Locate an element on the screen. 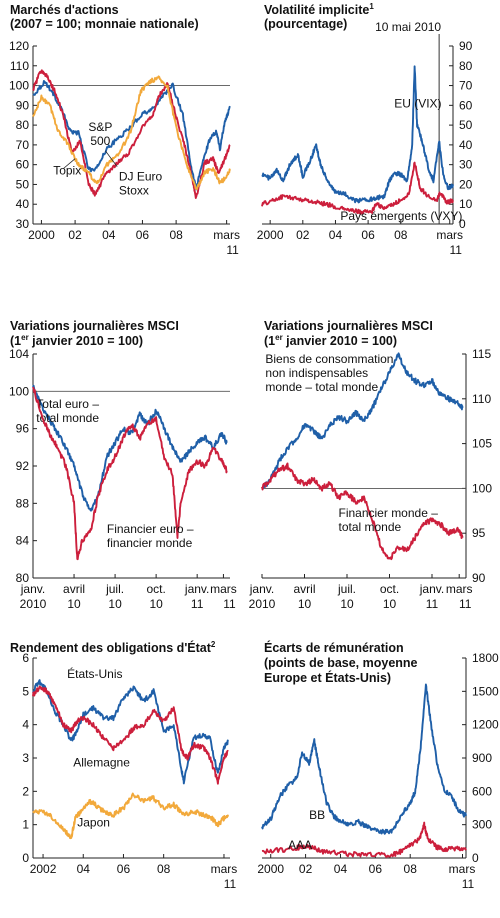 This screenshot has height=918, width=500. chart-subtitle: (pourcentage) is located at coordinates (305, 24).